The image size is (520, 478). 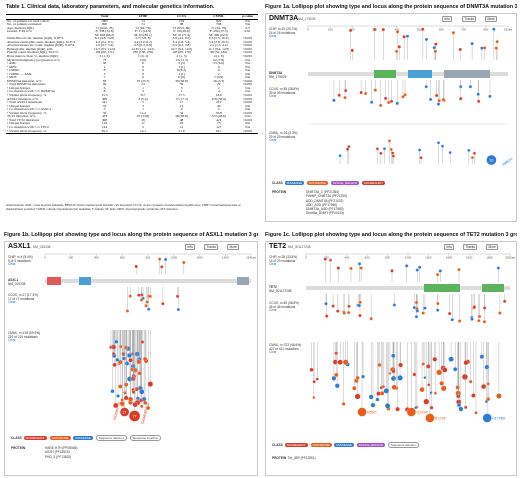 What do you see at coordinates (396, 30) in the screenshot?
I see `axis-tick-label: 400` at bounding box center [396, 30].